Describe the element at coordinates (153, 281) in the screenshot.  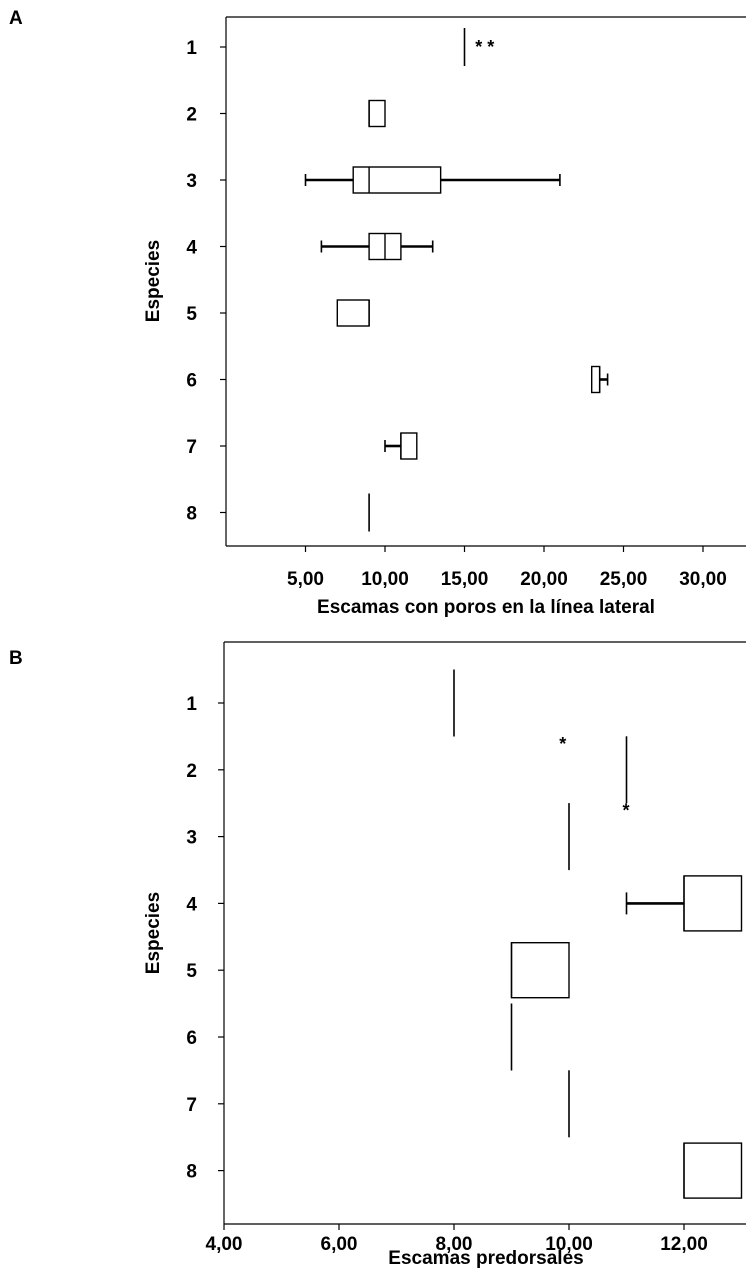
I see `panel-a-y-axis-title: Especies` at that location.